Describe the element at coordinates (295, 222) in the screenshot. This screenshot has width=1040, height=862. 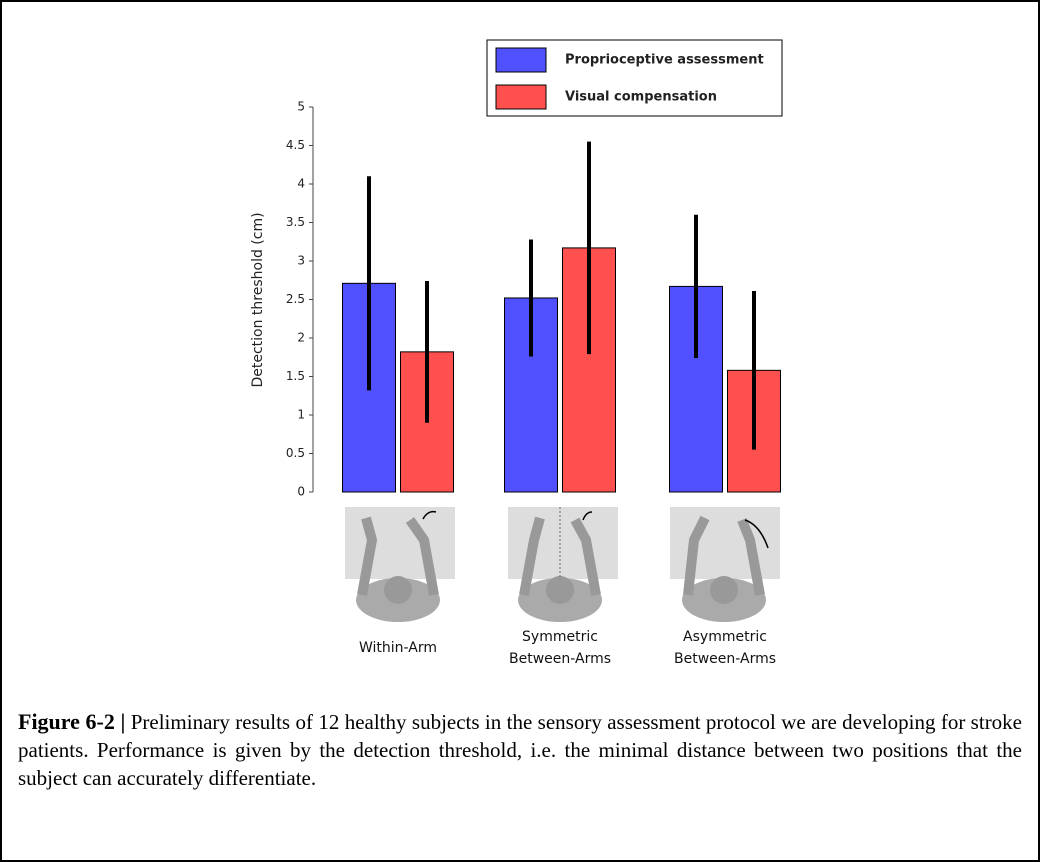
I see `y-tick-label: 3.5` at that location.